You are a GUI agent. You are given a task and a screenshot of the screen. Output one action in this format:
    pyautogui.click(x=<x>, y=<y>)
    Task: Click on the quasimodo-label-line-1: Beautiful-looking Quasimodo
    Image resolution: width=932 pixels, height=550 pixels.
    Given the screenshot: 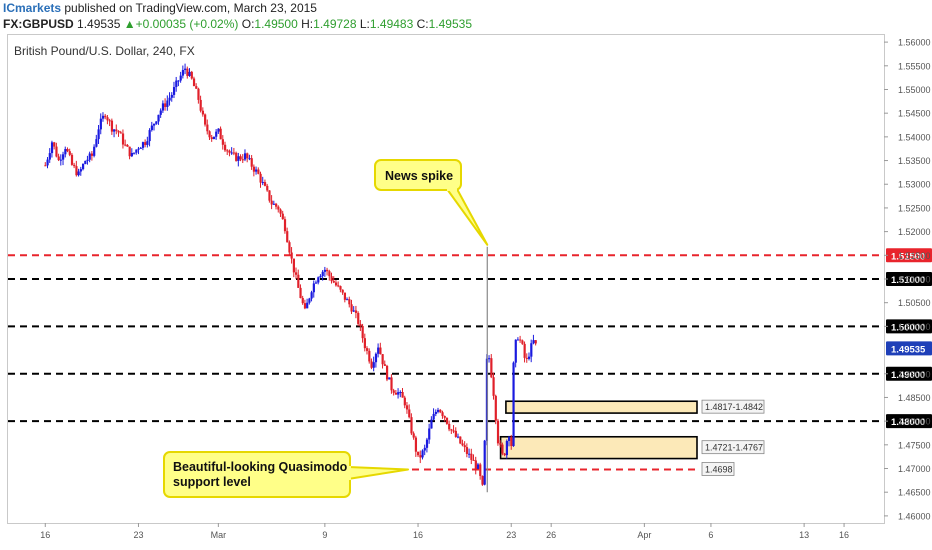 What is the action you would take?
    pyautogui.click(x=260, y=467)
    